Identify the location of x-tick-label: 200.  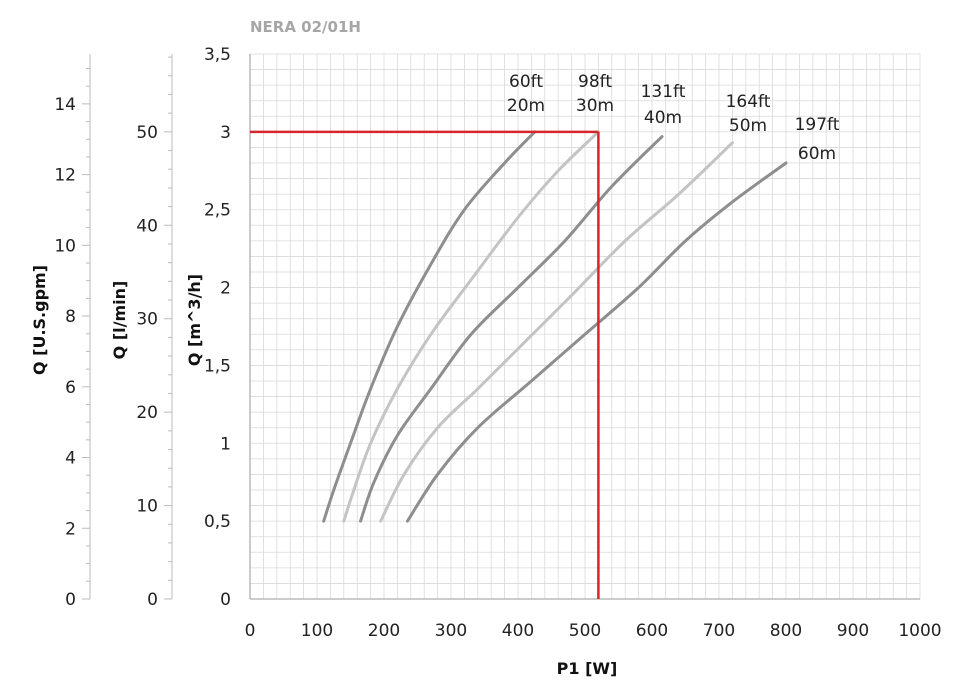
(384, 631).